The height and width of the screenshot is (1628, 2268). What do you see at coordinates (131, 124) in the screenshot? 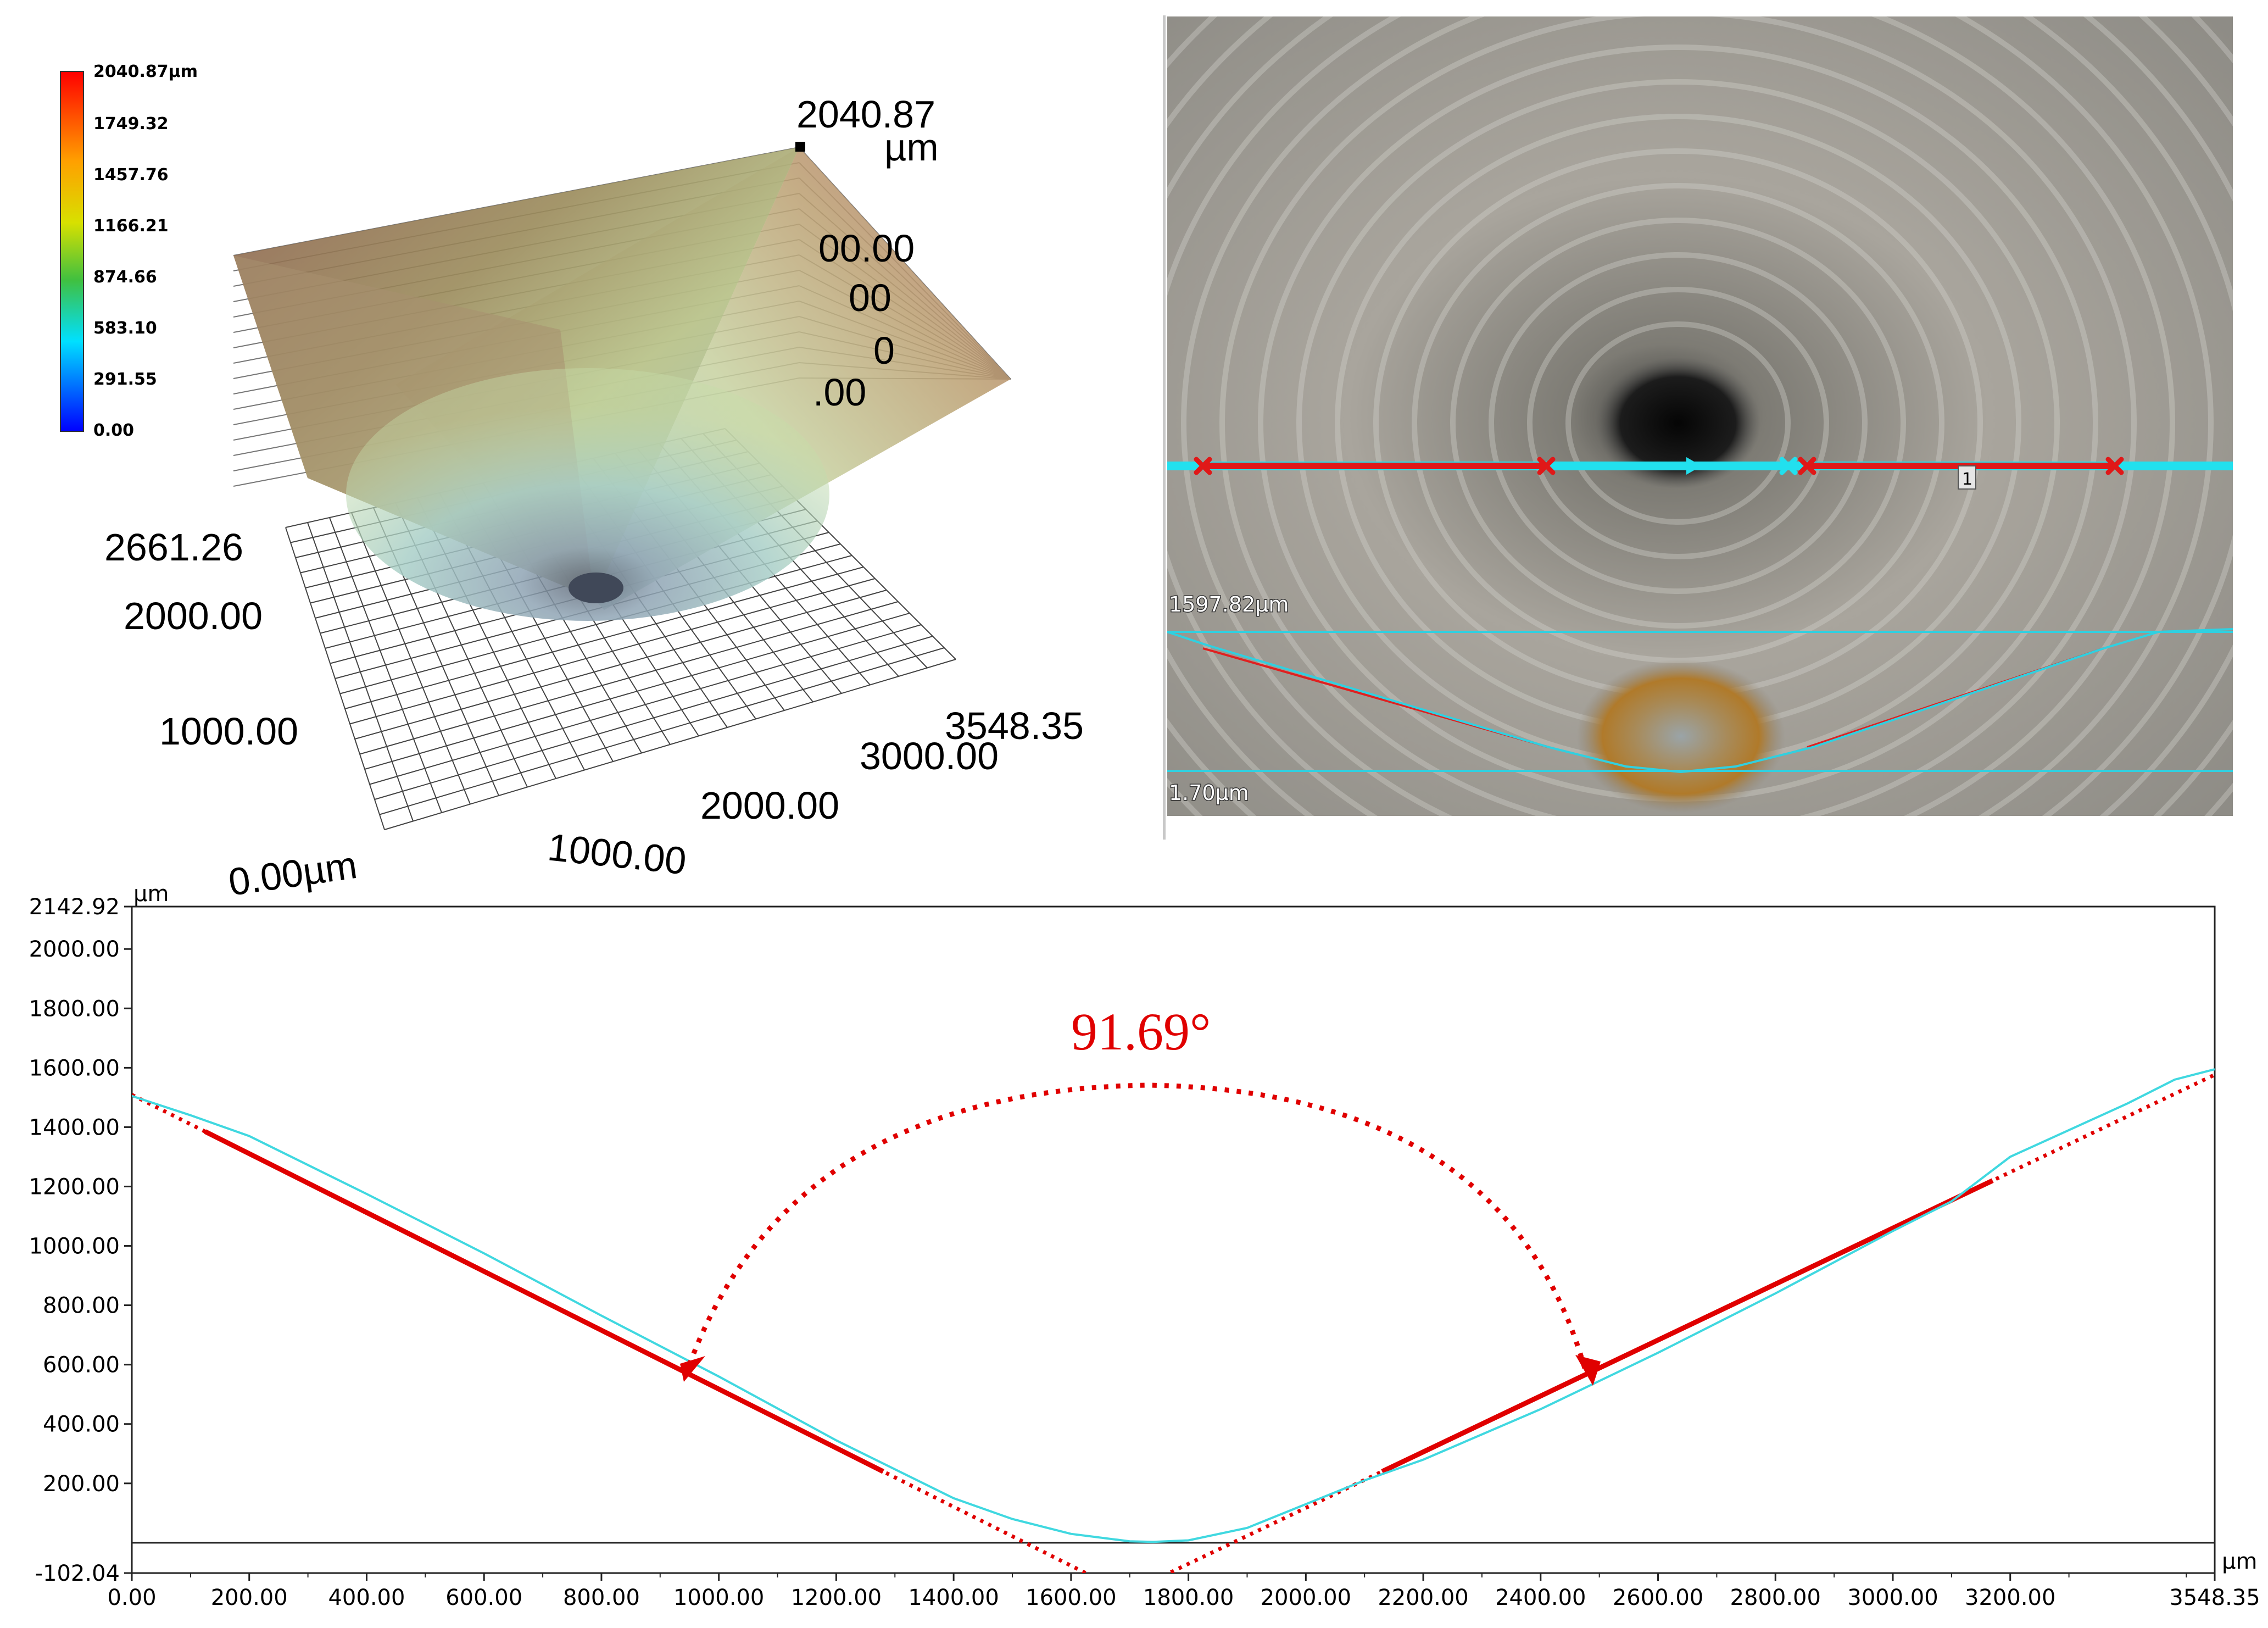
I see `colorbar-label: 1749.32` at bounding box center [131, 124].